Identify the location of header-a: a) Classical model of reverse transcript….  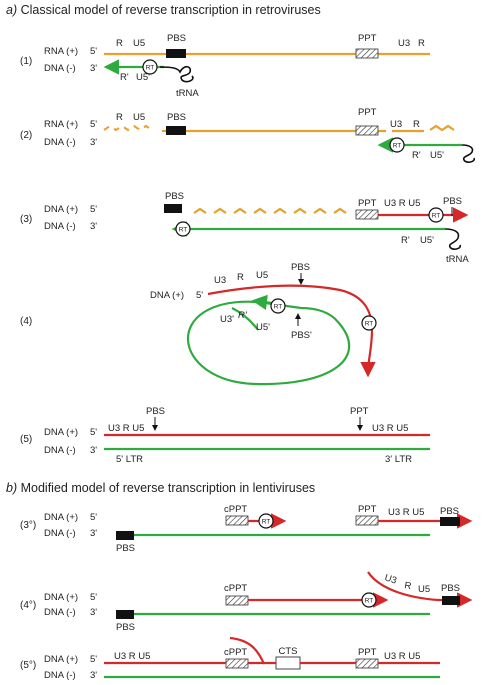
(163, 10).